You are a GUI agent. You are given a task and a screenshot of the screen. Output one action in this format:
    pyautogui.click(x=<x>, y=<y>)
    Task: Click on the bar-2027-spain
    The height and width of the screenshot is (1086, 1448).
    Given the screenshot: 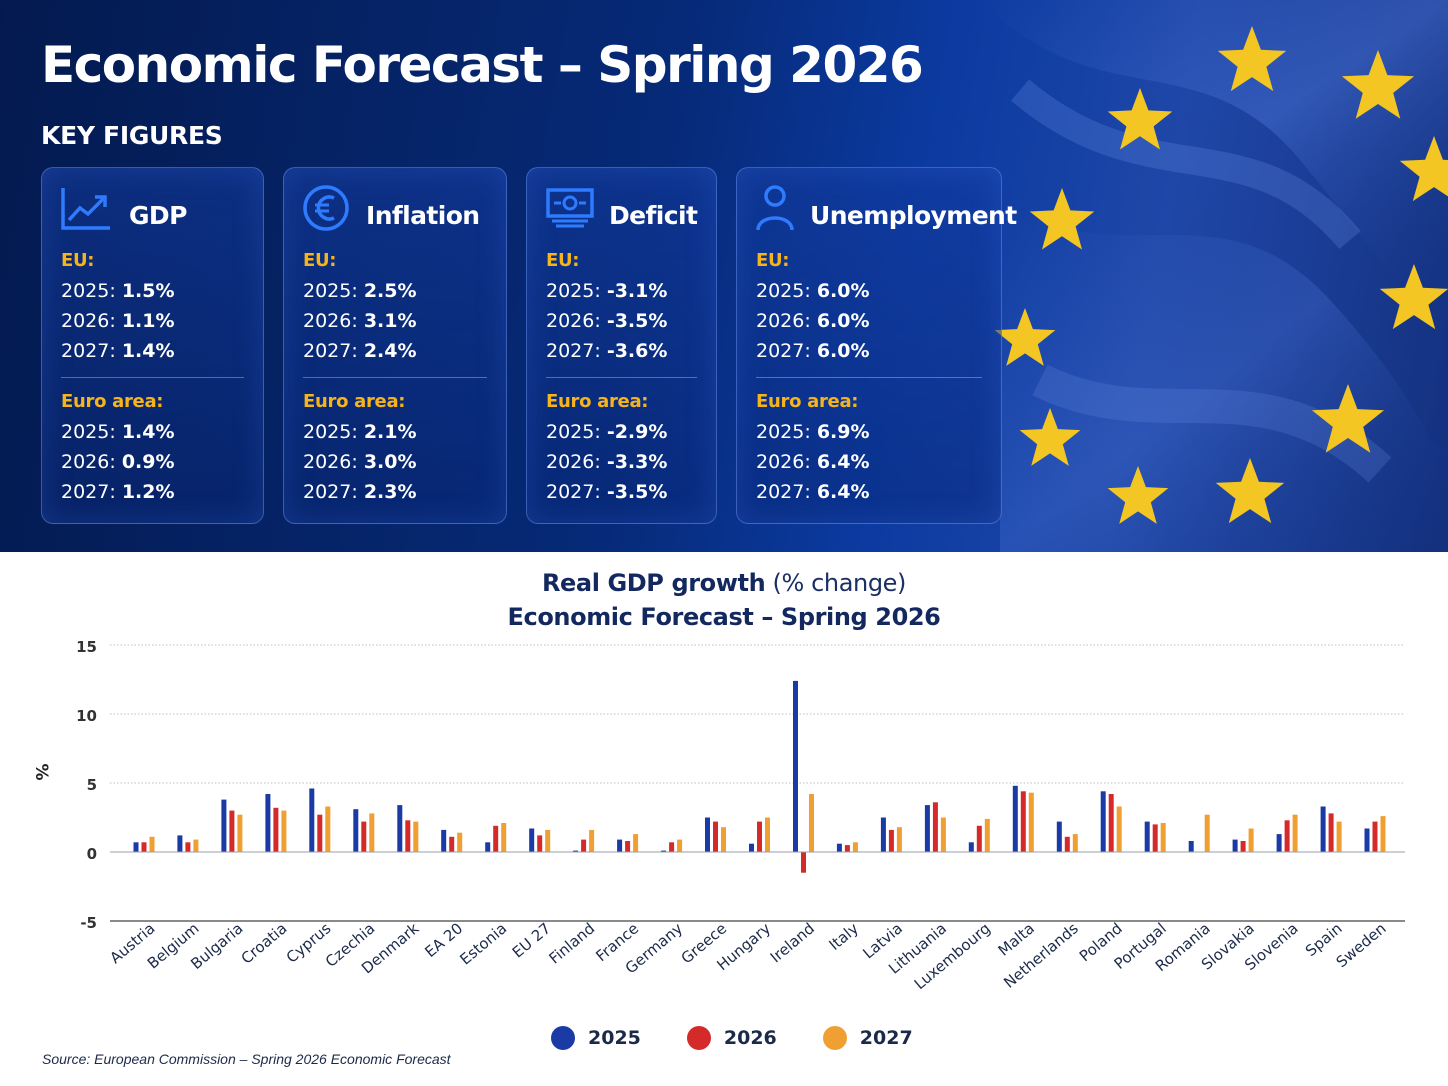 What is the action you would take?
    pyautogui.click(x=1339, y=836)
    